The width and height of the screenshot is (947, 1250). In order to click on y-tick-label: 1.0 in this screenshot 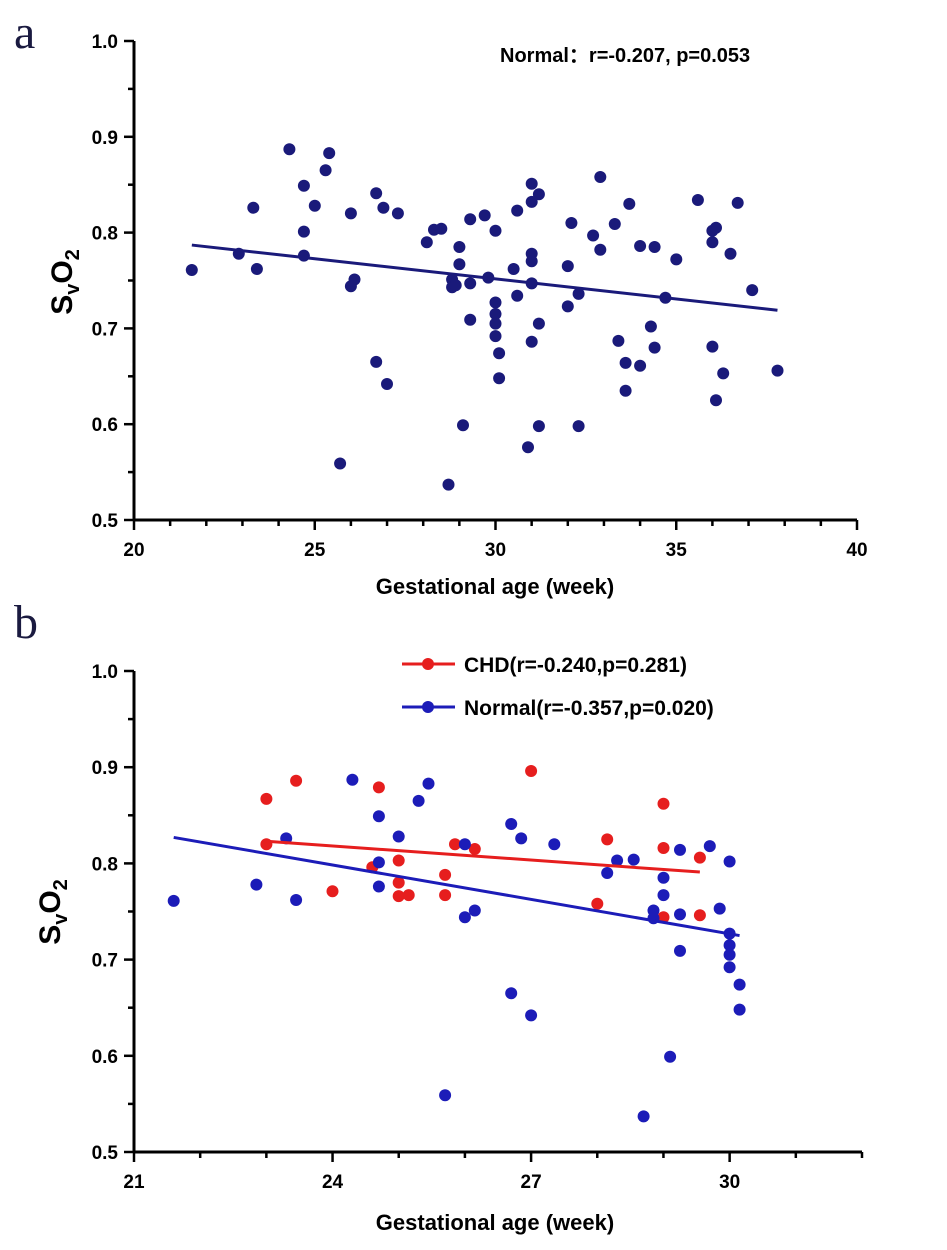, I will do `click(105, 42)`.